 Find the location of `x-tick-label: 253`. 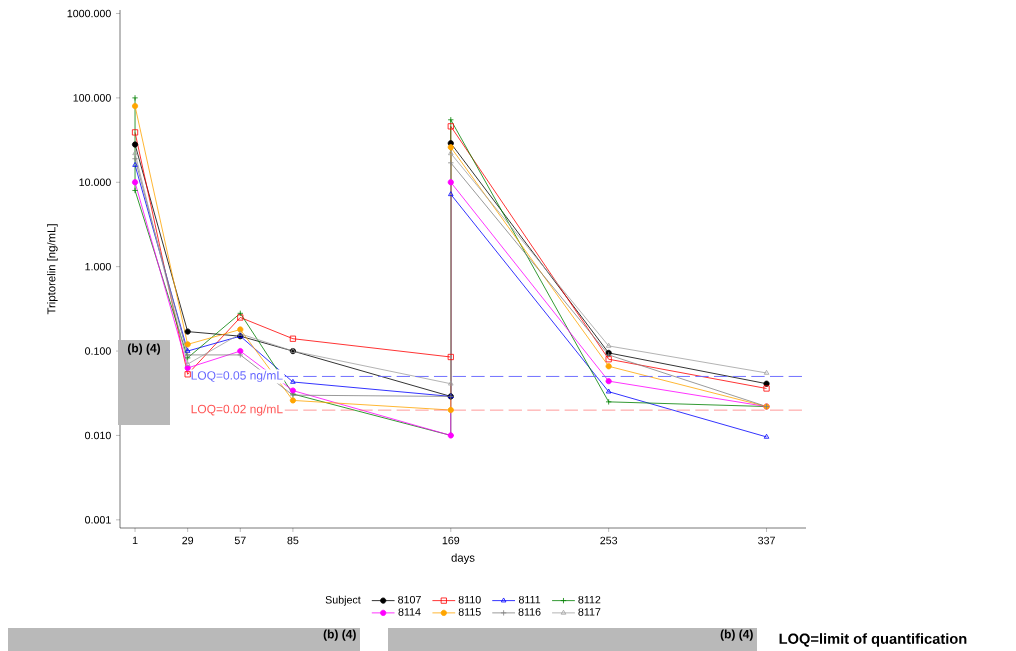

x-tick-label: 253 is located at coordinates (609, 540).